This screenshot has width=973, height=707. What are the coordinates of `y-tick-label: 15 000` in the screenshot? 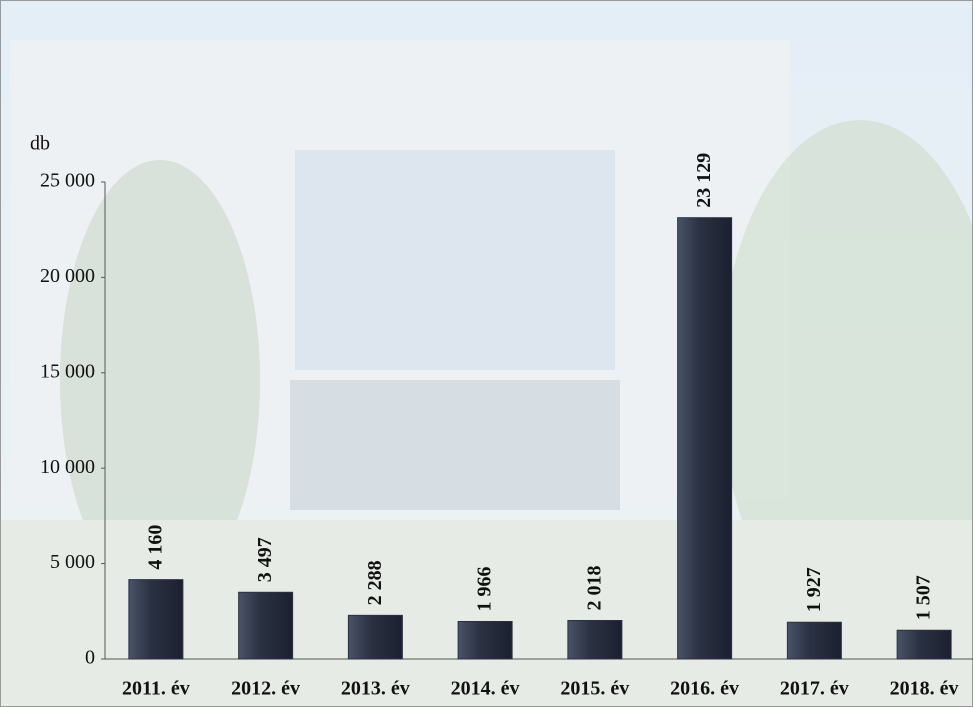 It's located at (67, 371).